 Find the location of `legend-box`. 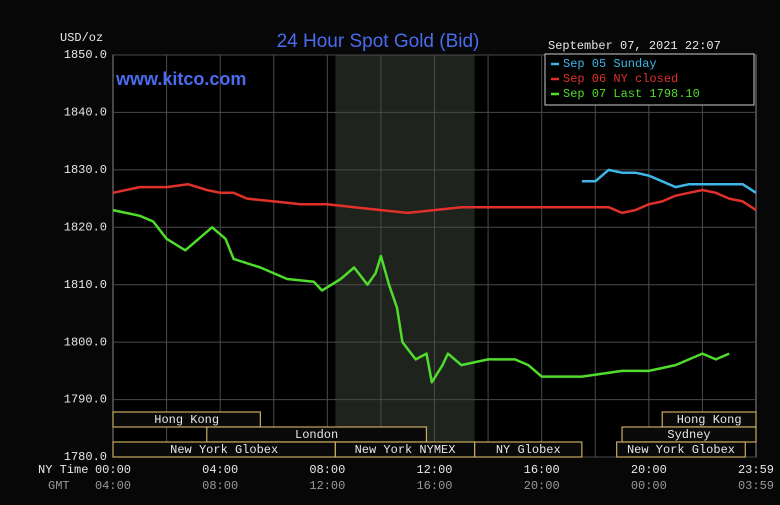

legend-box is located at coordinates (649, 79).